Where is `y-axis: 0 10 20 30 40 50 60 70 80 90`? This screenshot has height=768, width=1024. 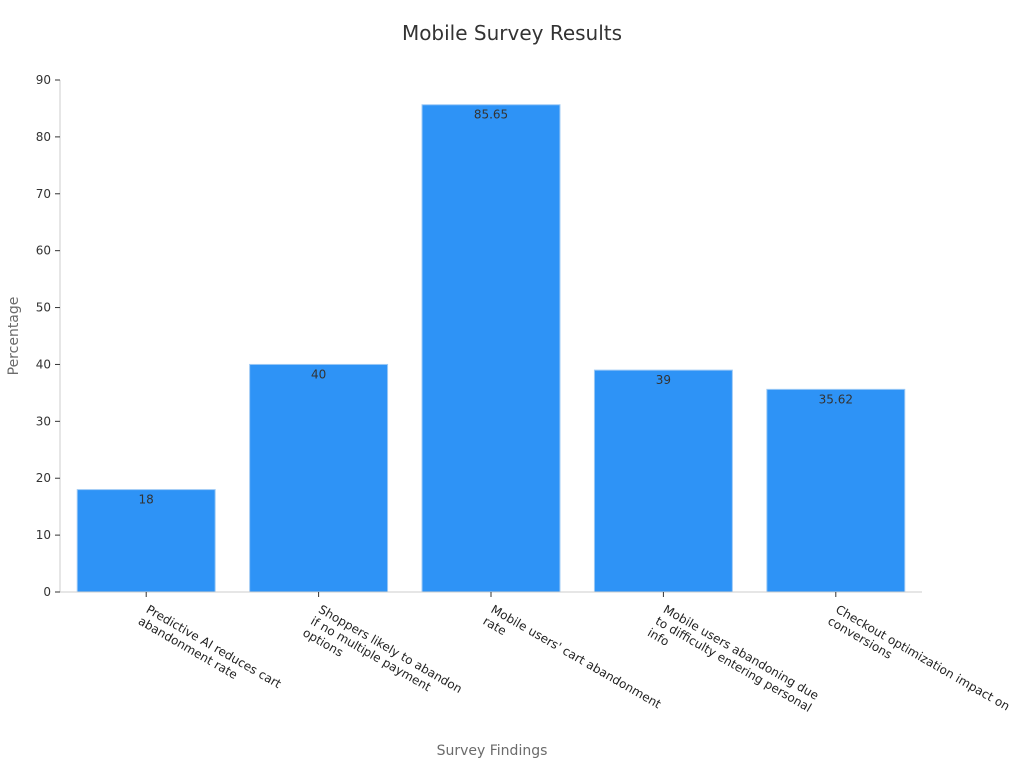
y-axis: 0 10 20 30 40 50 60 70 80 90 is located at coordinates (48, 336).